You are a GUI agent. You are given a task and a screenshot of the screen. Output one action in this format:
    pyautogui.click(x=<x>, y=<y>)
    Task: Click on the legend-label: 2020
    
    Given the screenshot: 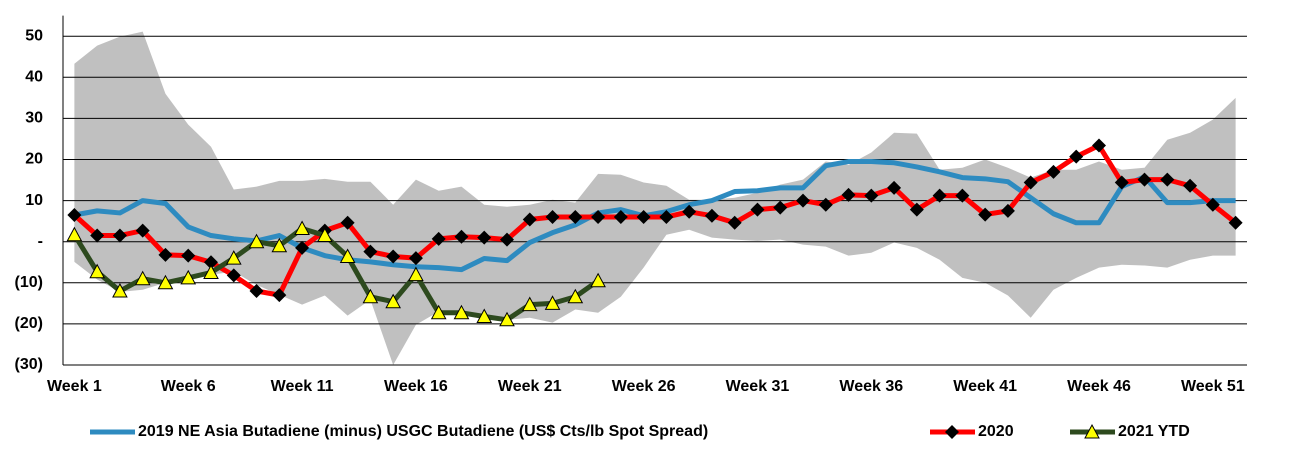 What is the action you would take?
    pyautogui.click(x=996, y=431)
    